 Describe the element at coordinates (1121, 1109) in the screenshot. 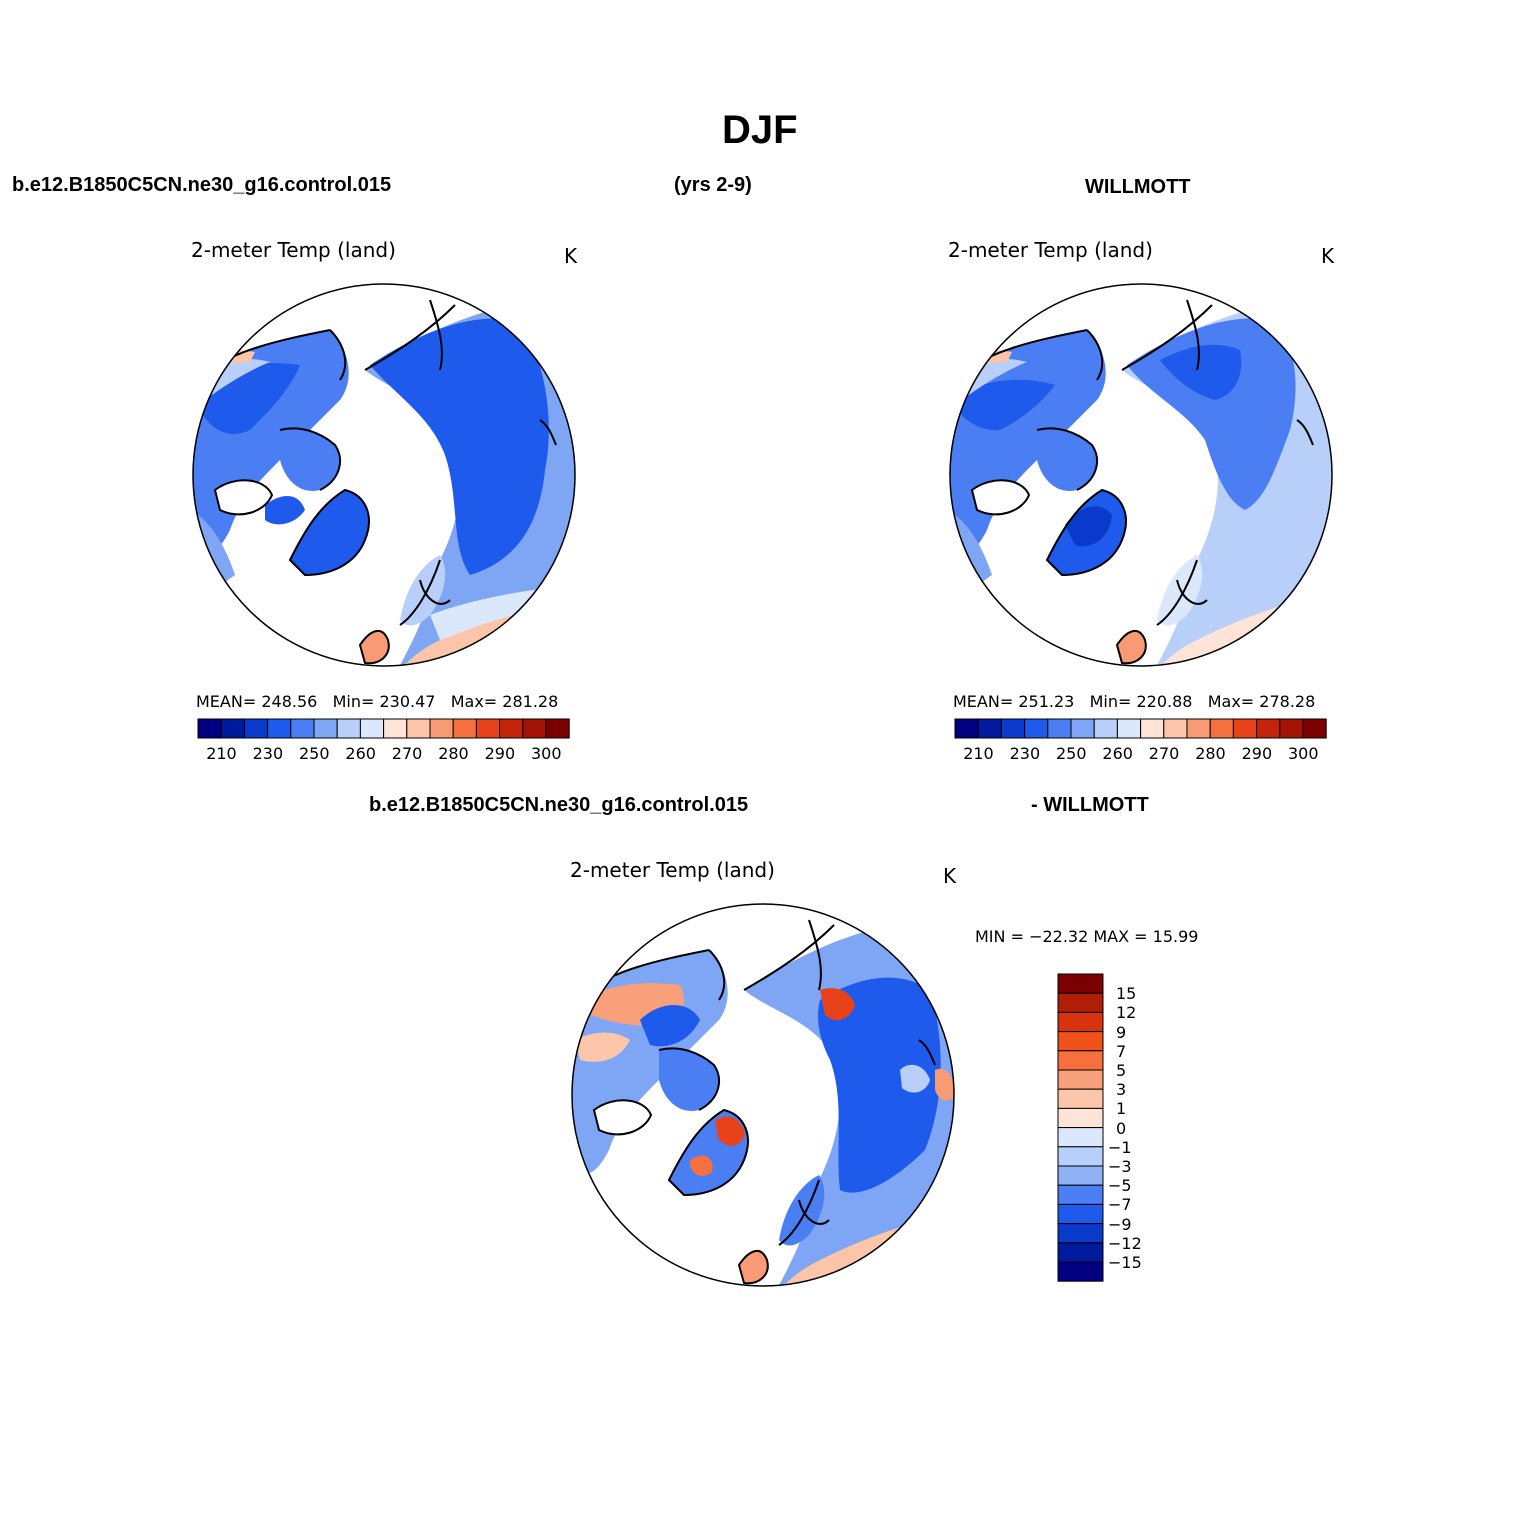

I see `diff-colorbar-tick-label: 1` at that location.